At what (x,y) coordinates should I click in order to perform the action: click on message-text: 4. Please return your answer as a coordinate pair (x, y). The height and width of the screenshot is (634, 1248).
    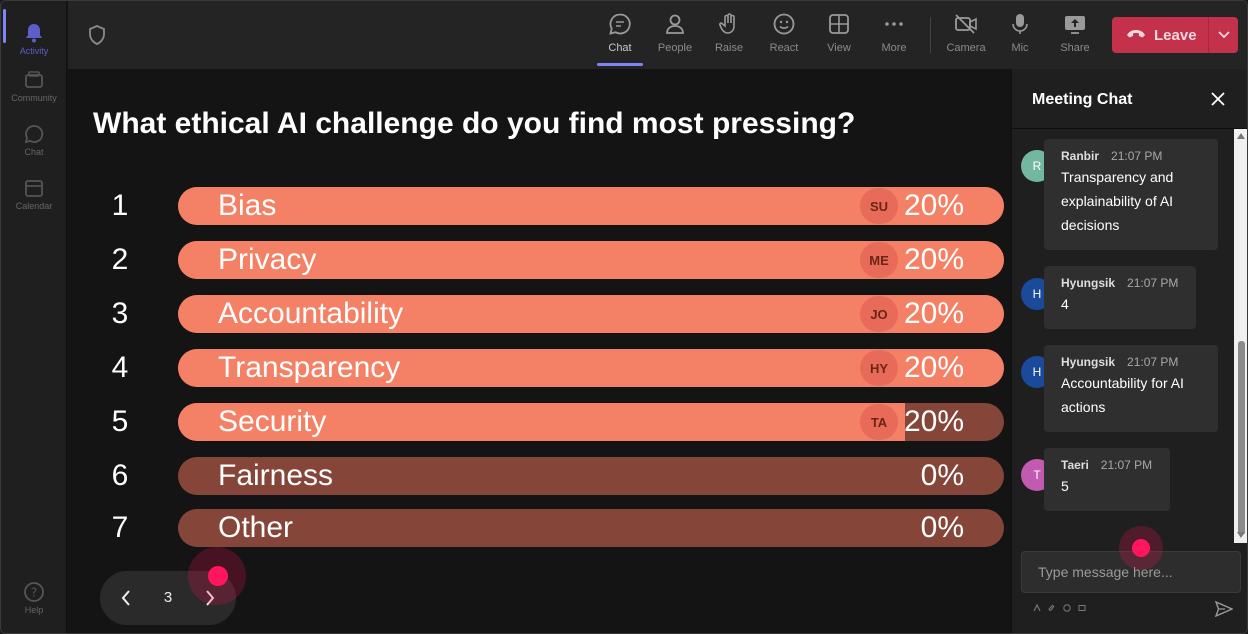
    Looking at the image, I should click on (1065, 304).